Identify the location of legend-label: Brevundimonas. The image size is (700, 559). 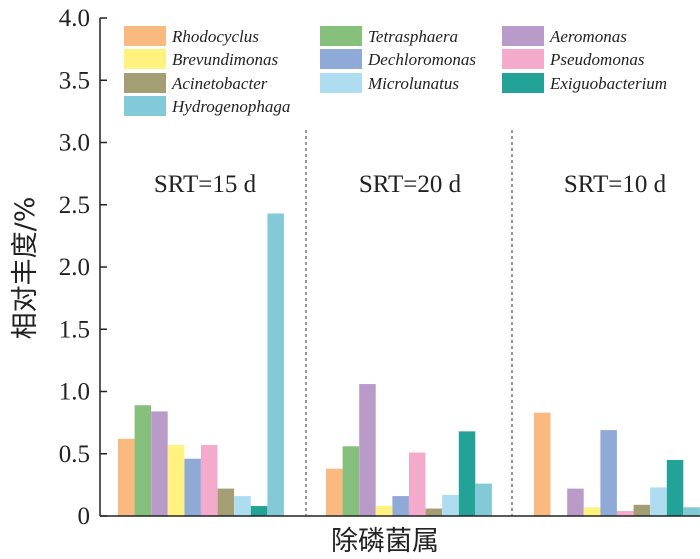
(225, 59).